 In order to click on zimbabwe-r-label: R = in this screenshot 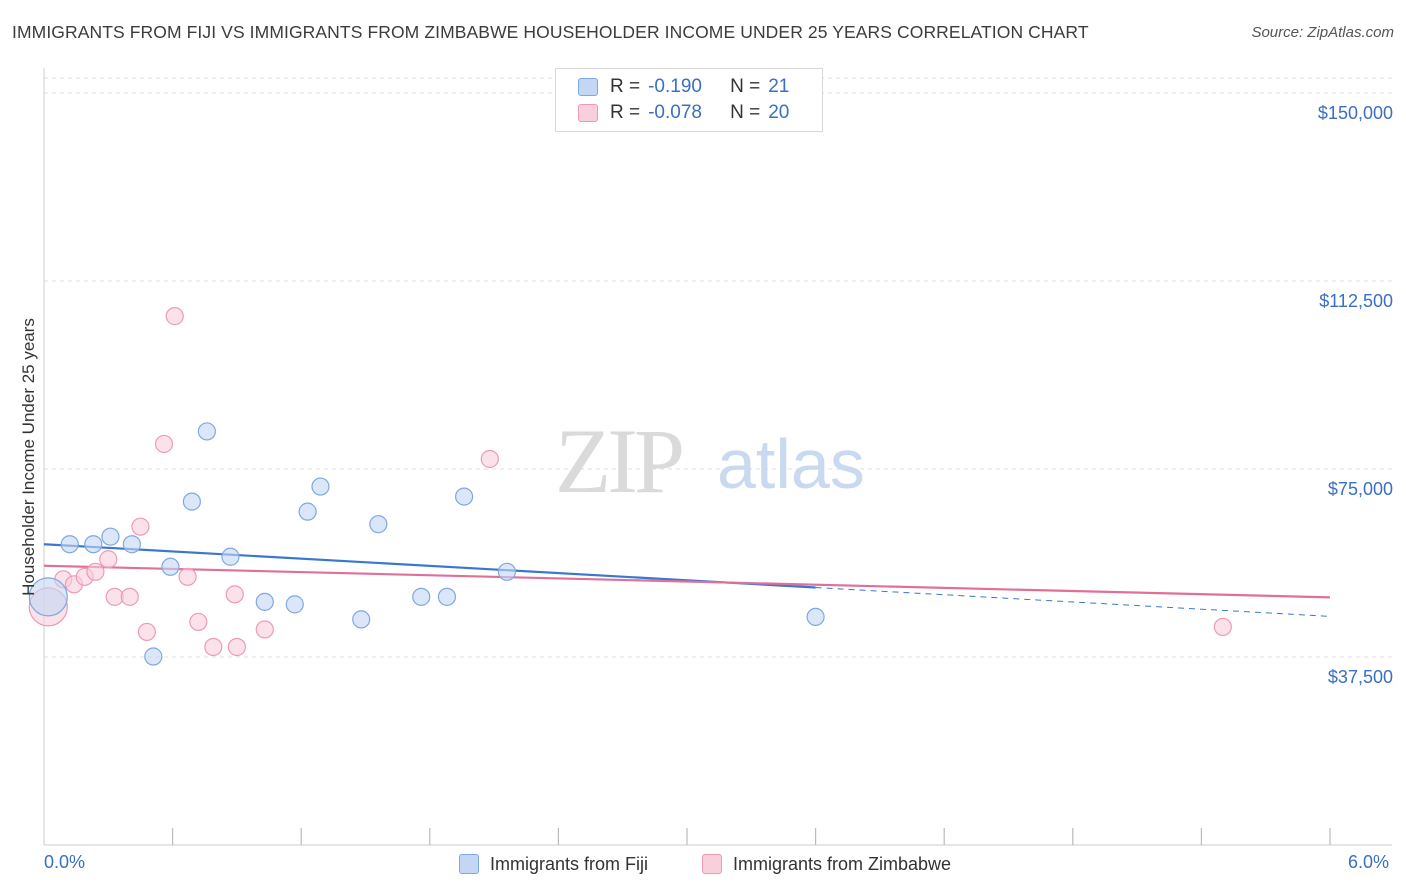, I will do `click(625, 112)`.